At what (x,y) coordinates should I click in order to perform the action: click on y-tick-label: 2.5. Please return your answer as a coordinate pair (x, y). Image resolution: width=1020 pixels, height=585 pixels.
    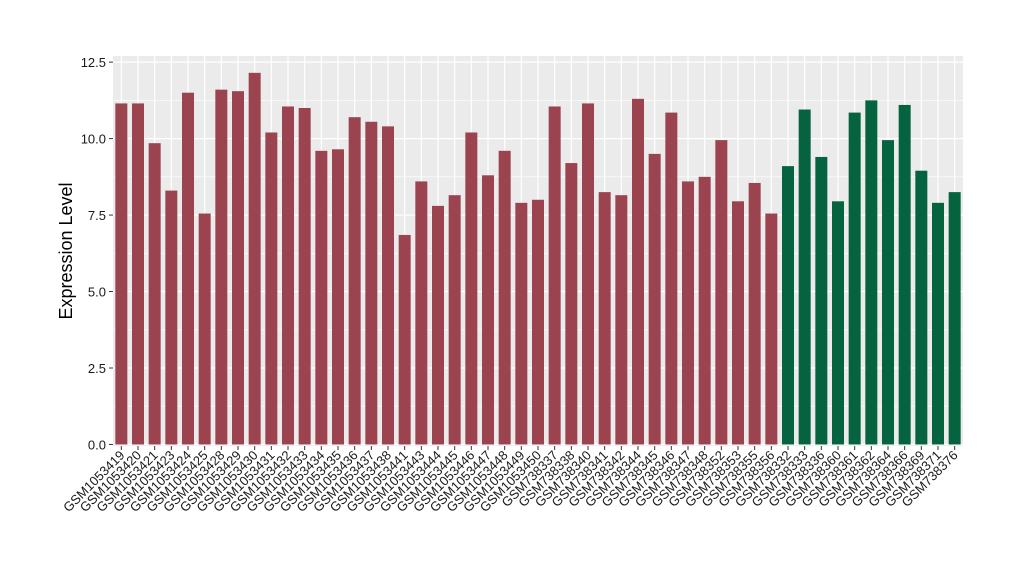
    Looking at the image, I should click on (97, 368).